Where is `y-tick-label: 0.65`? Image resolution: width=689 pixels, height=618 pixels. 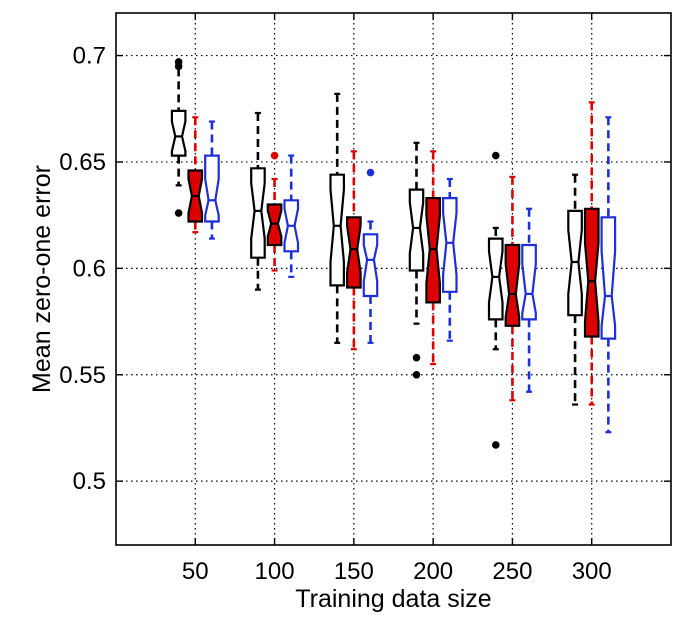
y-tick-label: 0.65 is located at coordinates (82, 162).